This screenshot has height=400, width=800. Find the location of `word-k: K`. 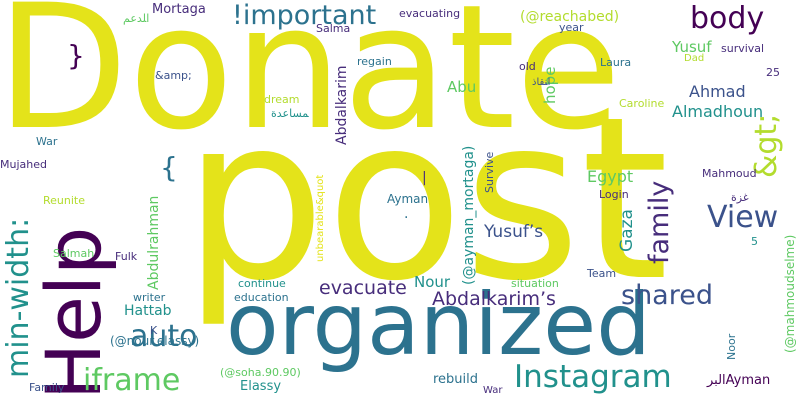

word-k: K is located at coordinates (154, 330).